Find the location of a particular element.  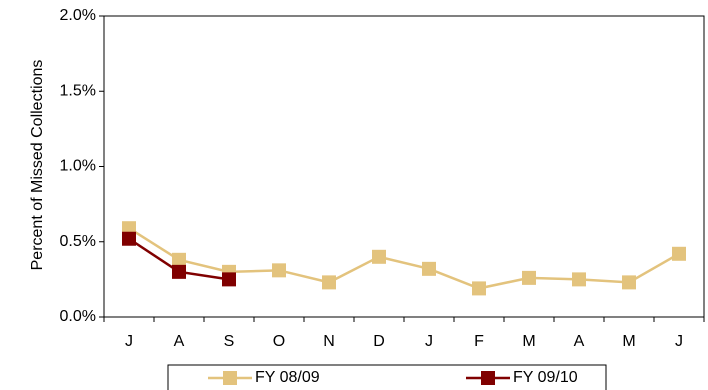

x-tick-label: O is located at coordinates (279, 341).